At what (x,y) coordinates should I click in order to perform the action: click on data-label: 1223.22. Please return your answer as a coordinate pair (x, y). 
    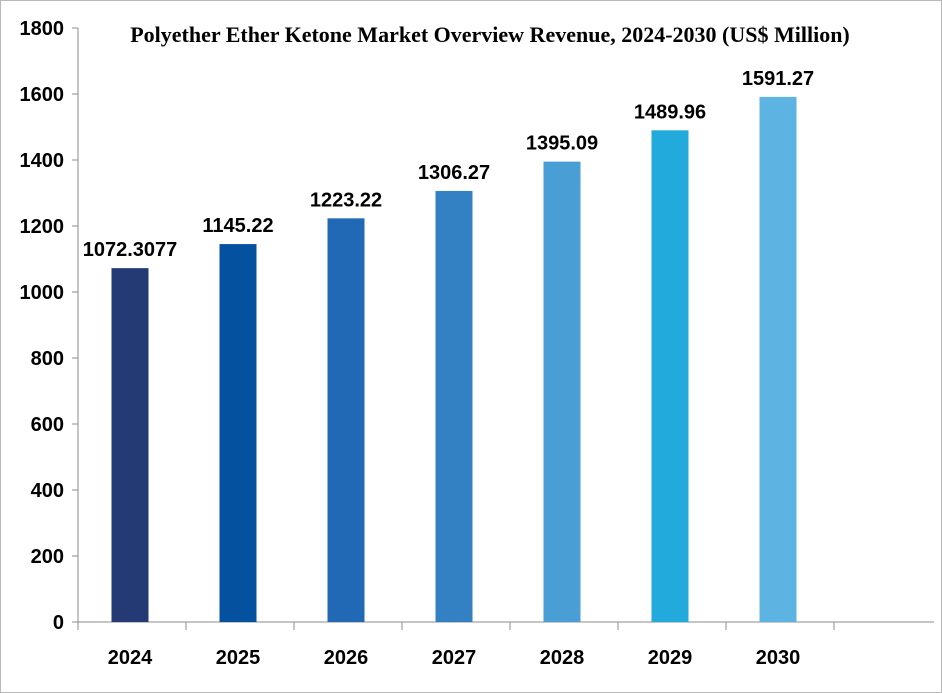
    Looking at the image, I should click on (346, 200).